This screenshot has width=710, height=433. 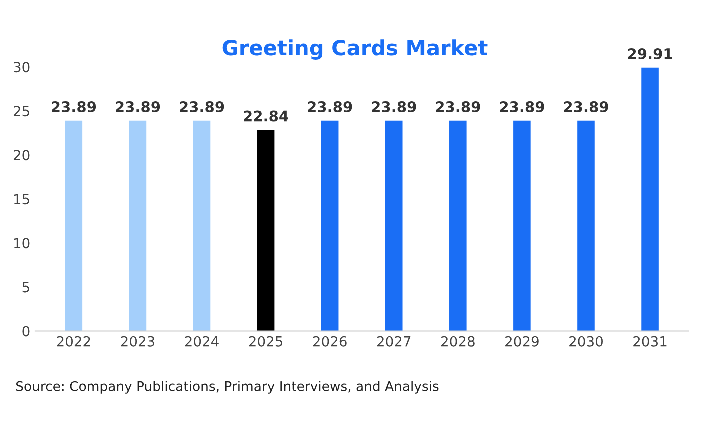 What do you see at coordinates (138, 341) in the screenshot?
I see `x-tick-label: 2023` at bounding box center [138, 341].